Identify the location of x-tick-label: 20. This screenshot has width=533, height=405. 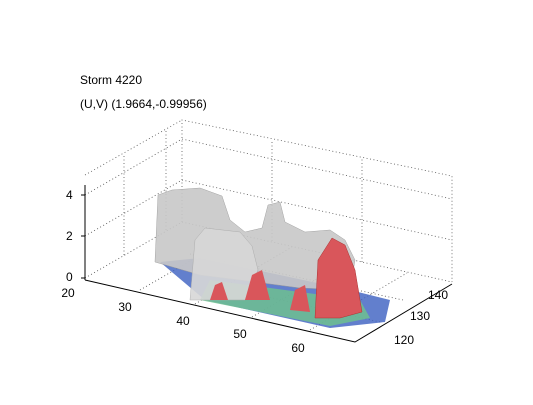
(68, 293).